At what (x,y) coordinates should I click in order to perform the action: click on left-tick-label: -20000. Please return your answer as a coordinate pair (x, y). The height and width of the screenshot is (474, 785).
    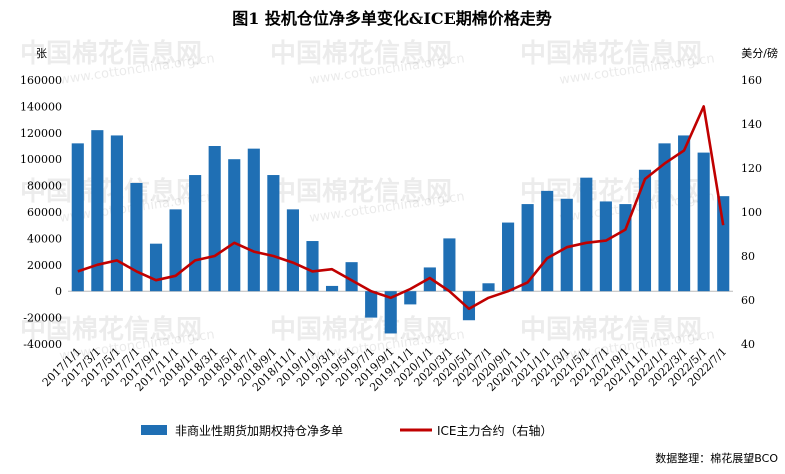
    Looking at the image, I should click on (42, 318).